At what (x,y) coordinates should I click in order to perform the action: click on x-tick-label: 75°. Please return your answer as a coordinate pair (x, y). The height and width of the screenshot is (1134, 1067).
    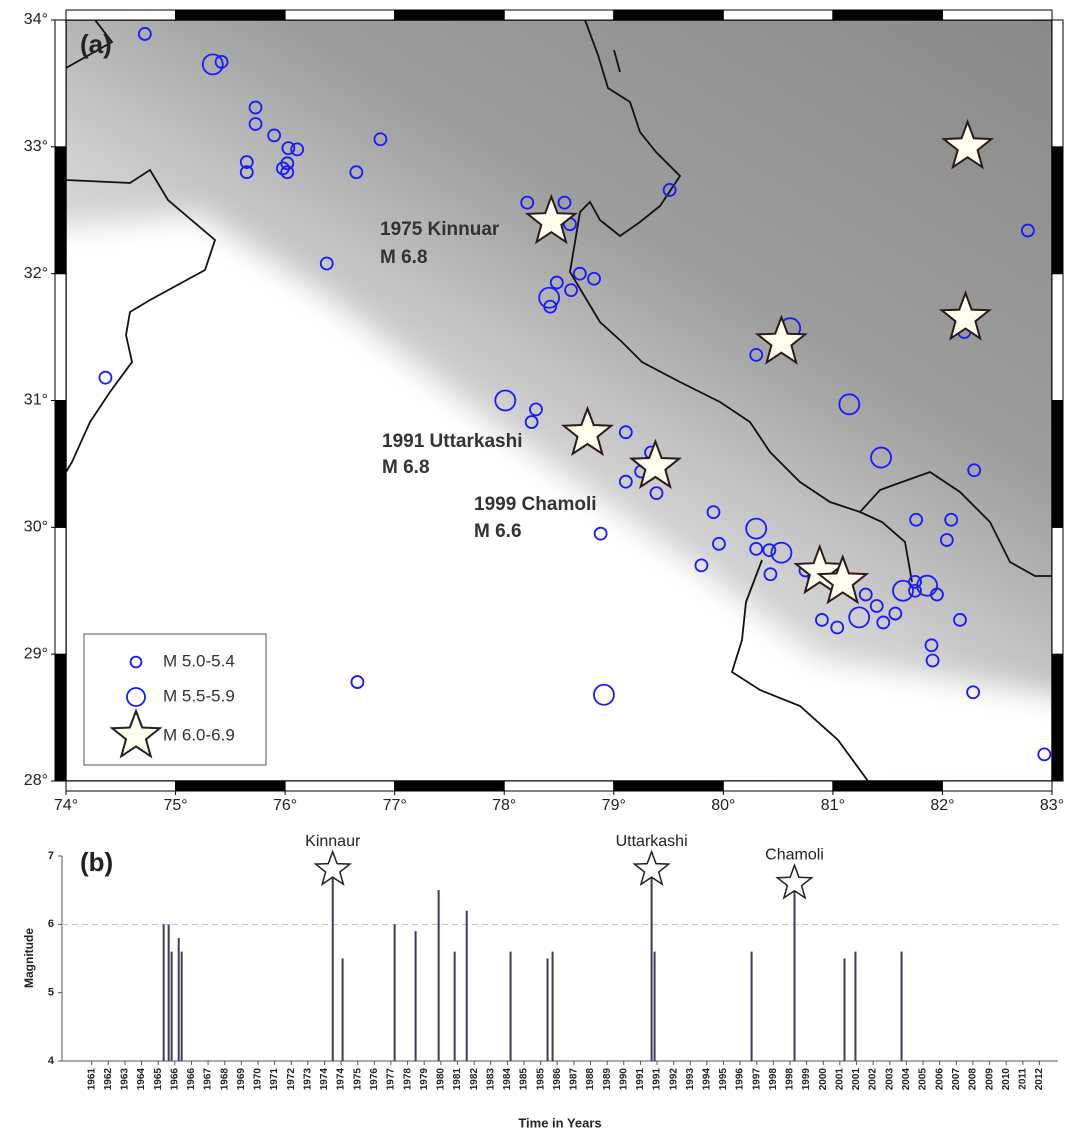
    Looking at the image, I should click on (175, 805).